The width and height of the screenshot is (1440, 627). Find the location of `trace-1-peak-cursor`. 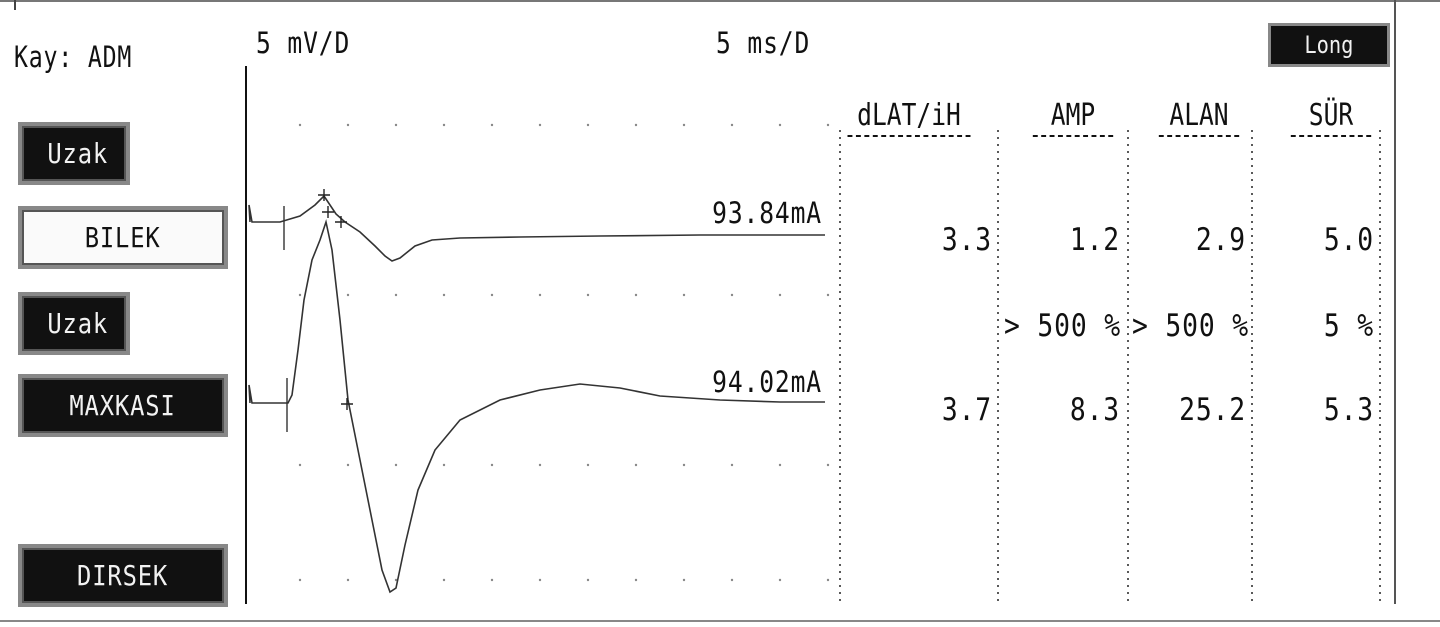

trace-1-peak-cursor is located at coordinates (324, 195).